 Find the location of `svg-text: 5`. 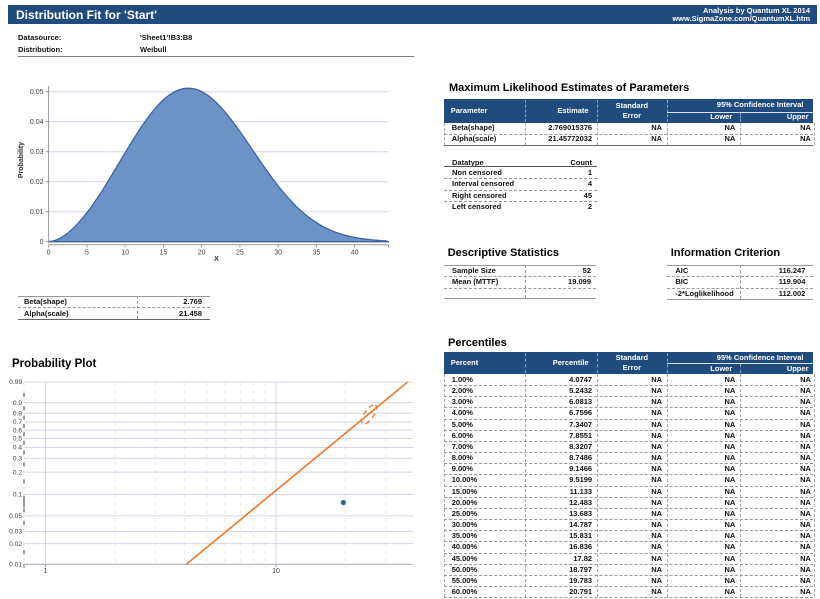

svg-text: 5 is located at coordinates (87, 253).